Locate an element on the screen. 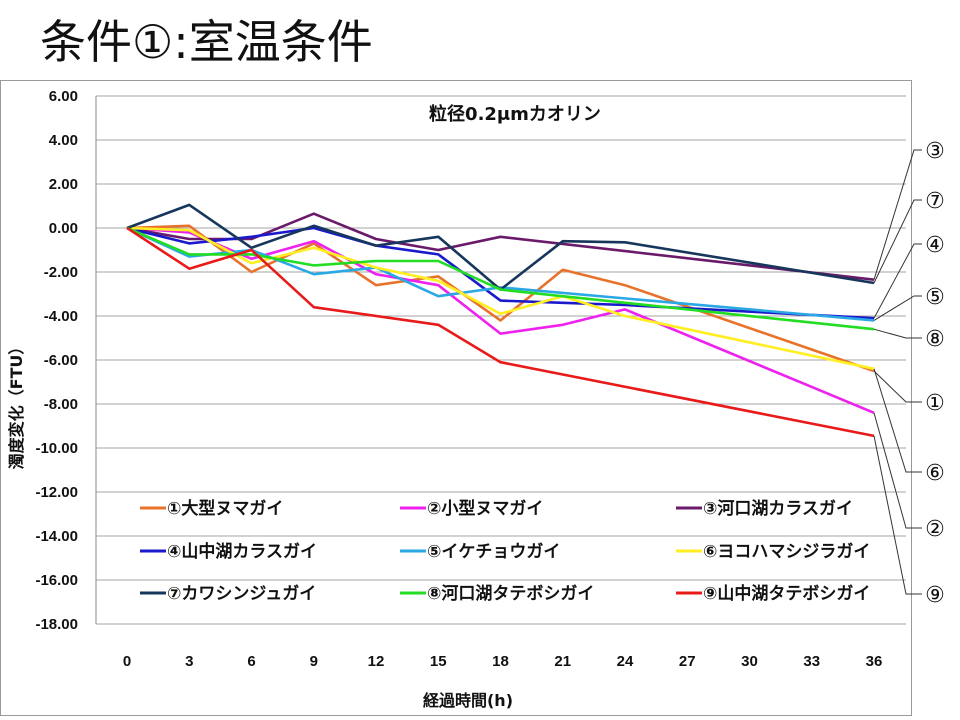  page-title: 条件①:室温条件 is located at coordinates (206, 42).